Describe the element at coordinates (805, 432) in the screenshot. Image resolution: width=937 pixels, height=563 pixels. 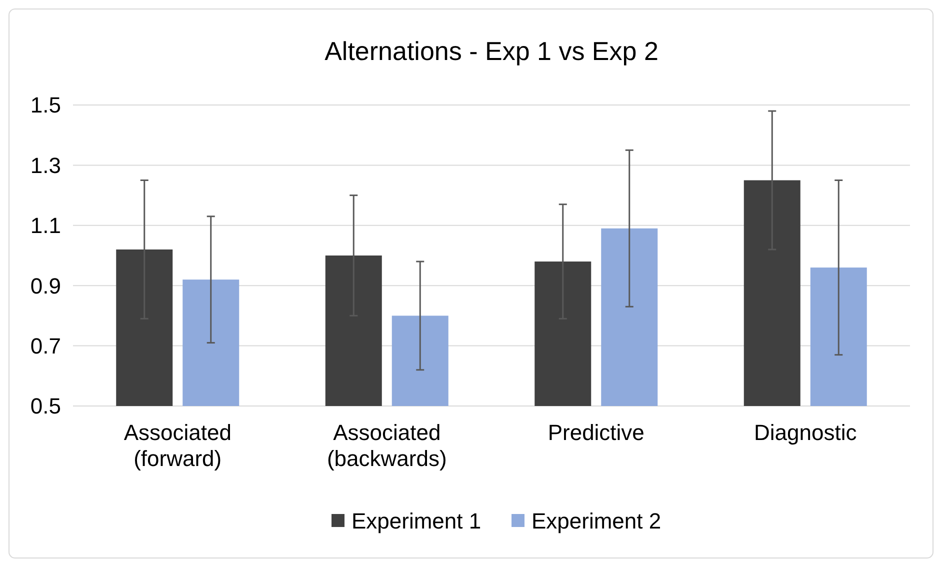
I see `x-tick-label: Diagnostic` at that location.